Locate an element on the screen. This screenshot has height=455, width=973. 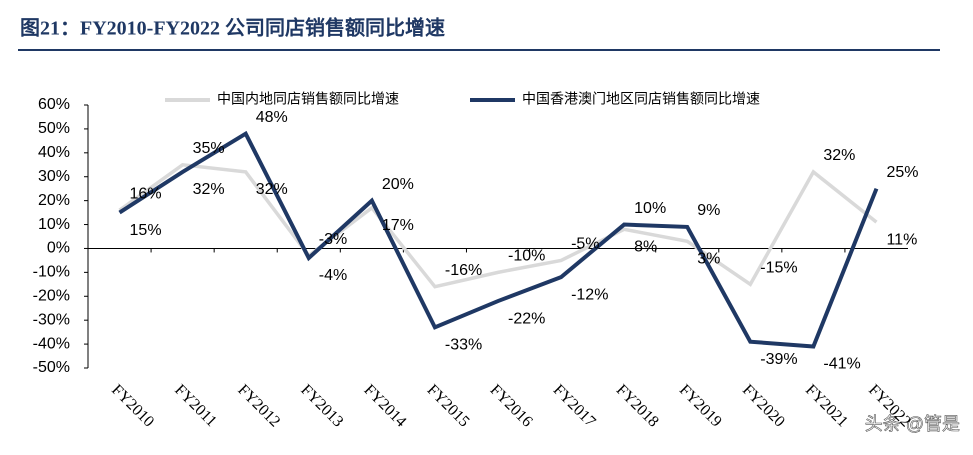
data-label: -4% is located at coordinates (333, 275).